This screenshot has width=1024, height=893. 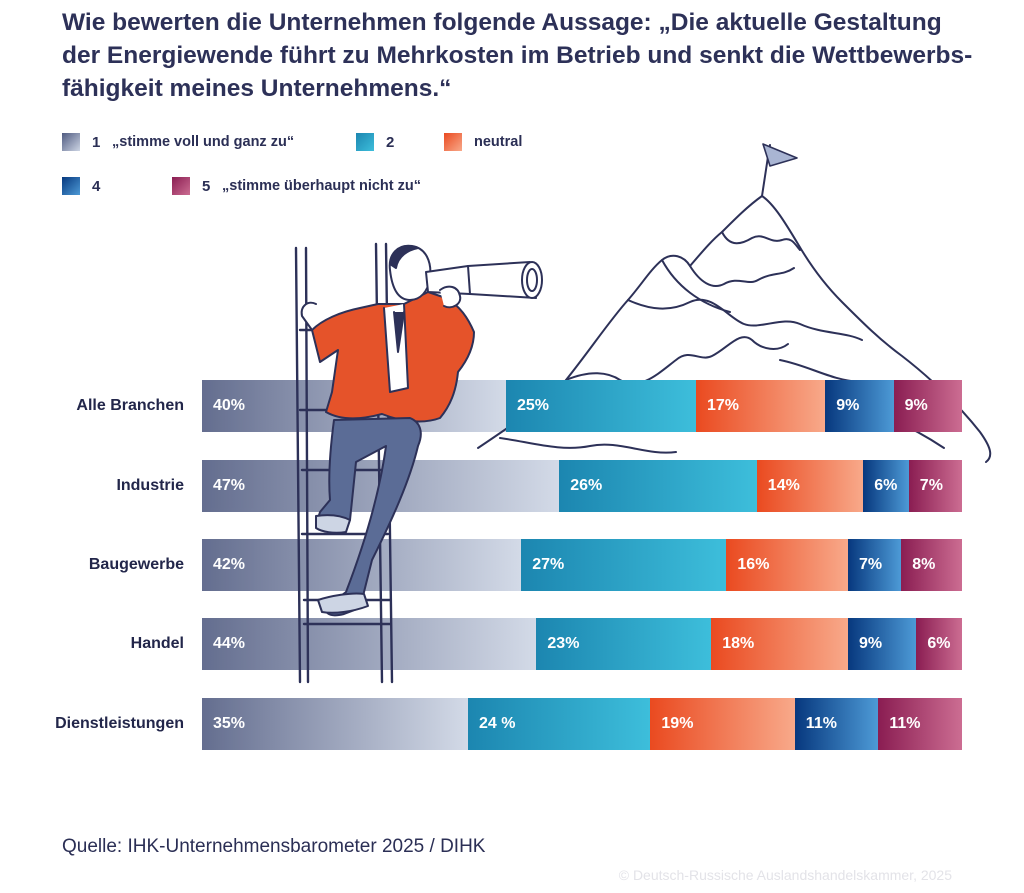 I want to click on bar-segment: 8%, so click(x=931, y=565).